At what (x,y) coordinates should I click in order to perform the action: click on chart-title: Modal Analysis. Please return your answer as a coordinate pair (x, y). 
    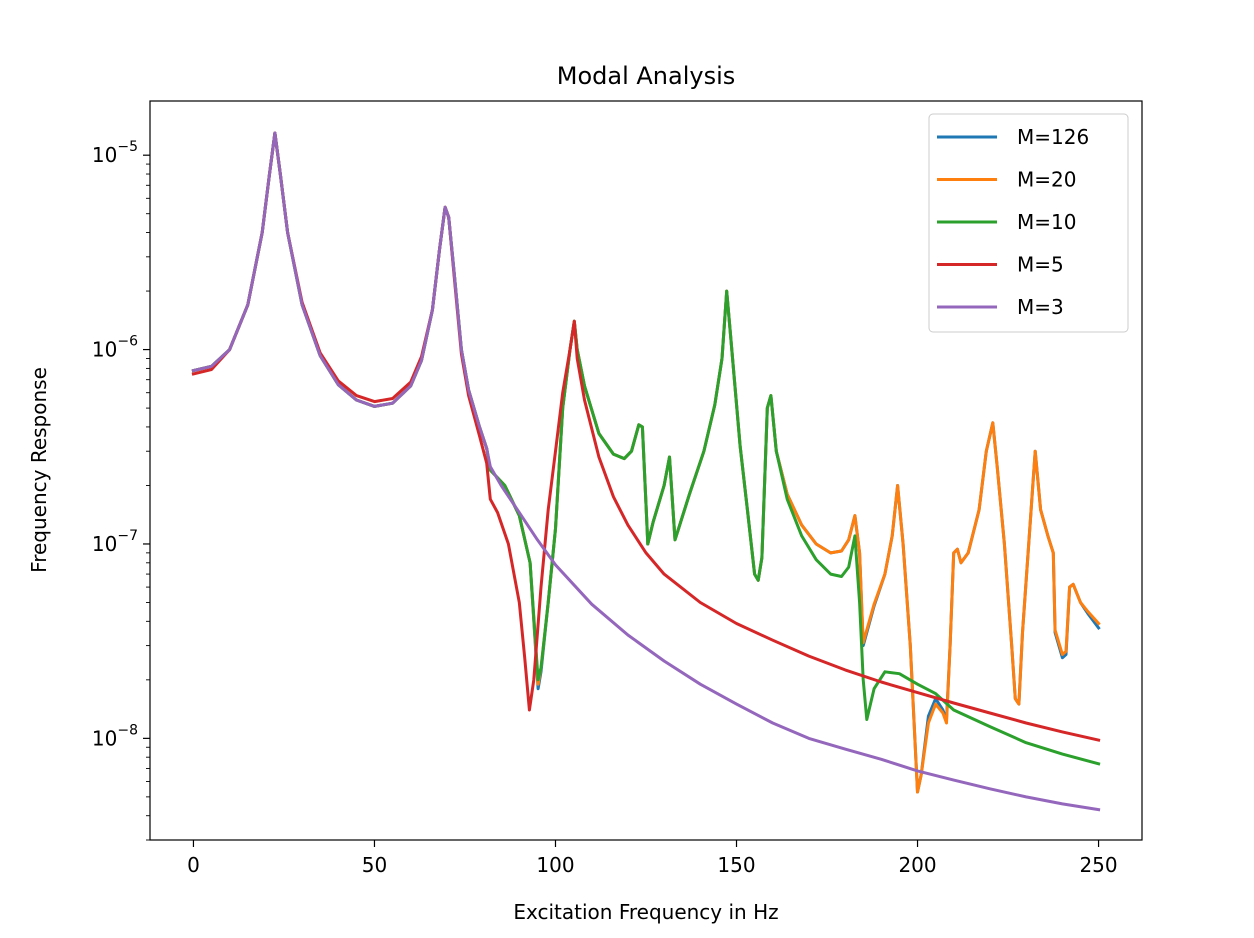
    Looking at the image, I should click on (646, 76).